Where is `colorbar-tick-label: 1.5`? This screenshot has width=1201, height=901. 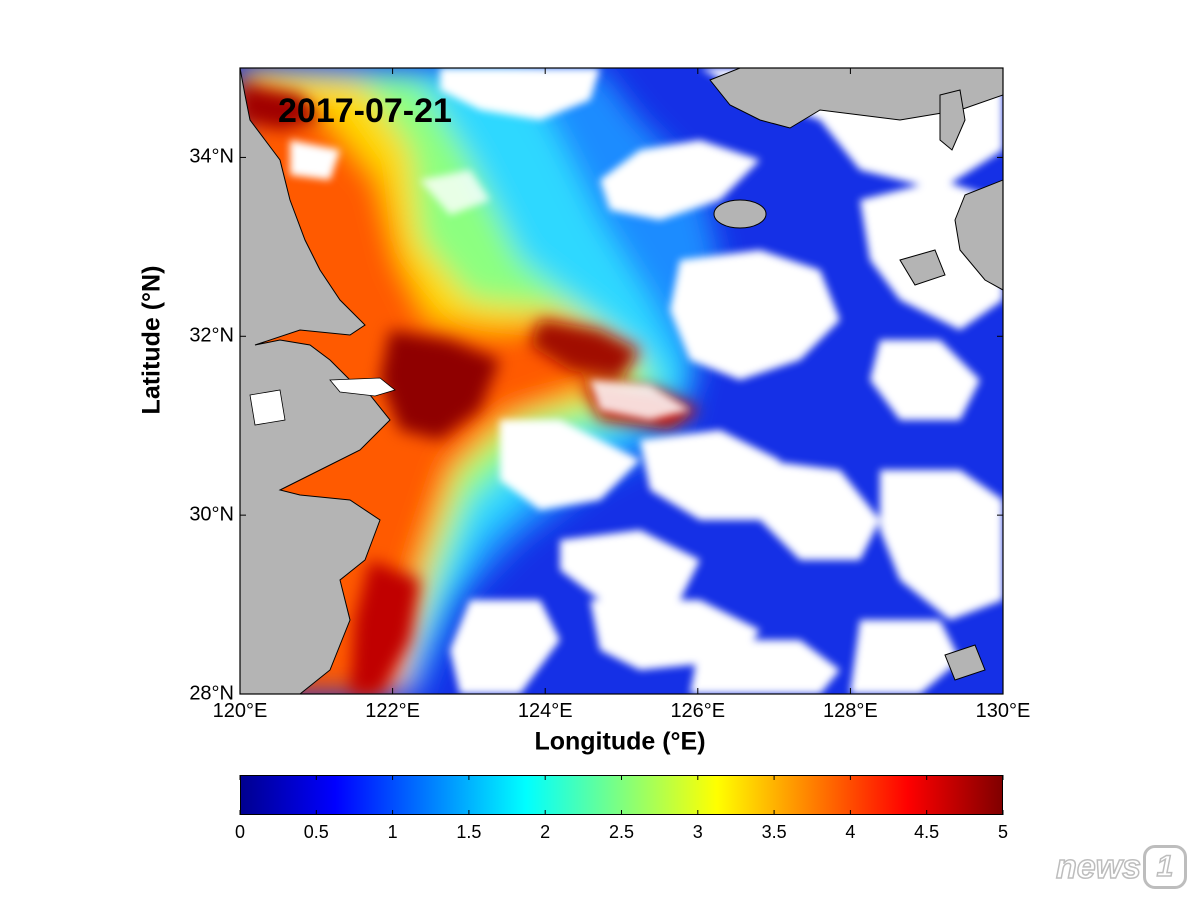 colorbar-tick-label: 1.5 is located at coordinates (469, 832).